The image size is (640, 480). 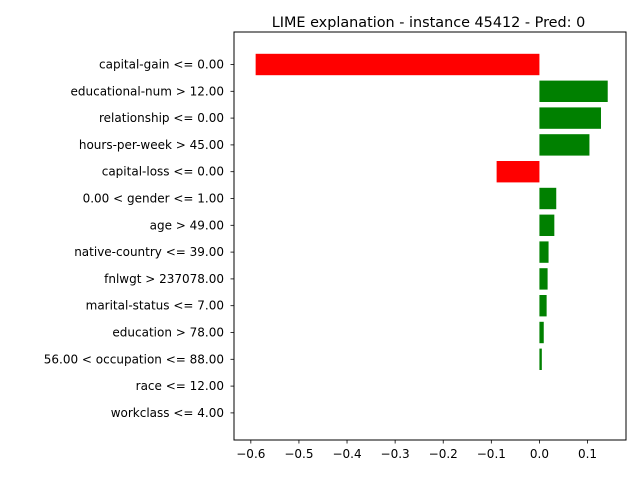 What do you see at coordinates (443, 454) in the screenshot?
I see `x-tick-label: −0.2` at bounding box center [443, 454].